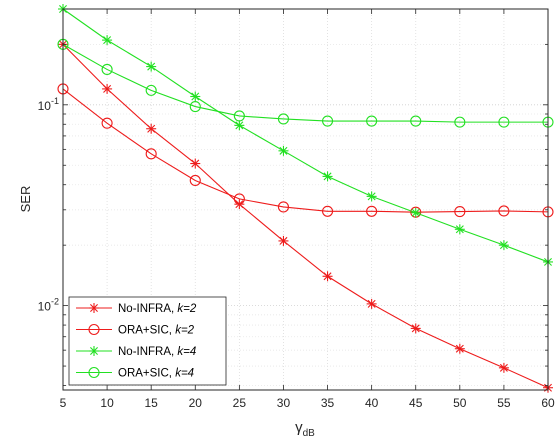 The width and height of the screenshot is (558, 440). I want to click on x-tick-label: 40, so click(372, 403).